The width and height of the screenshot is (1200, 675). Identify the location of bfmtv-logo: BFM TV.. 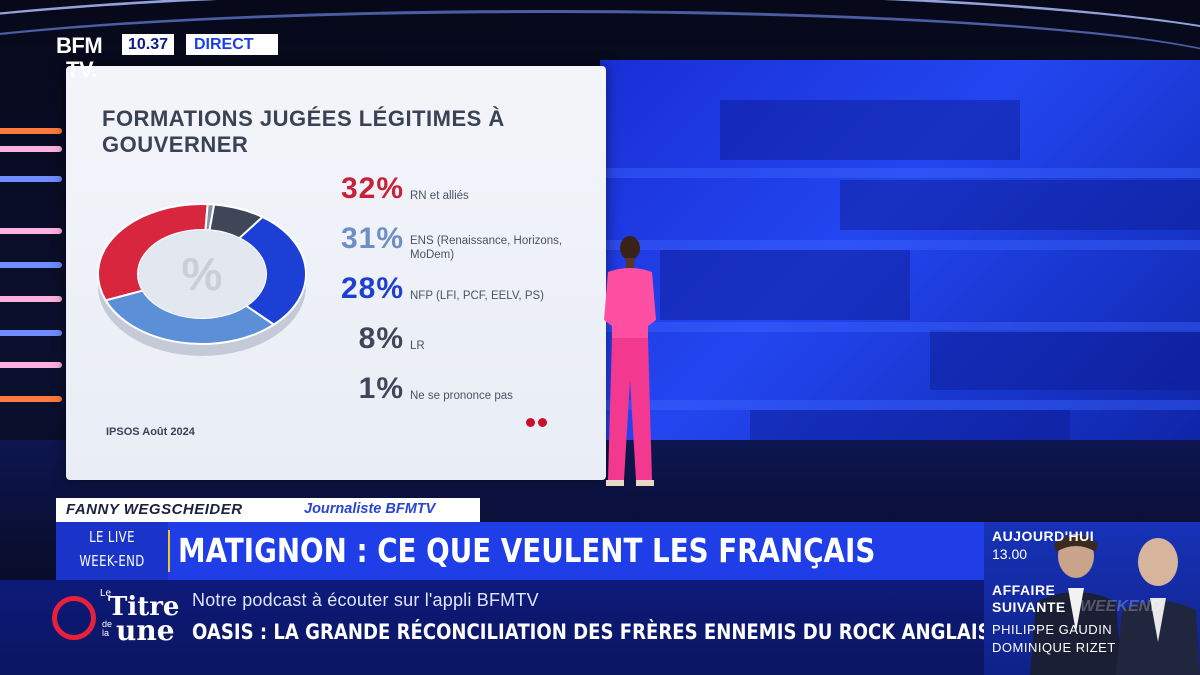
(79, 57).